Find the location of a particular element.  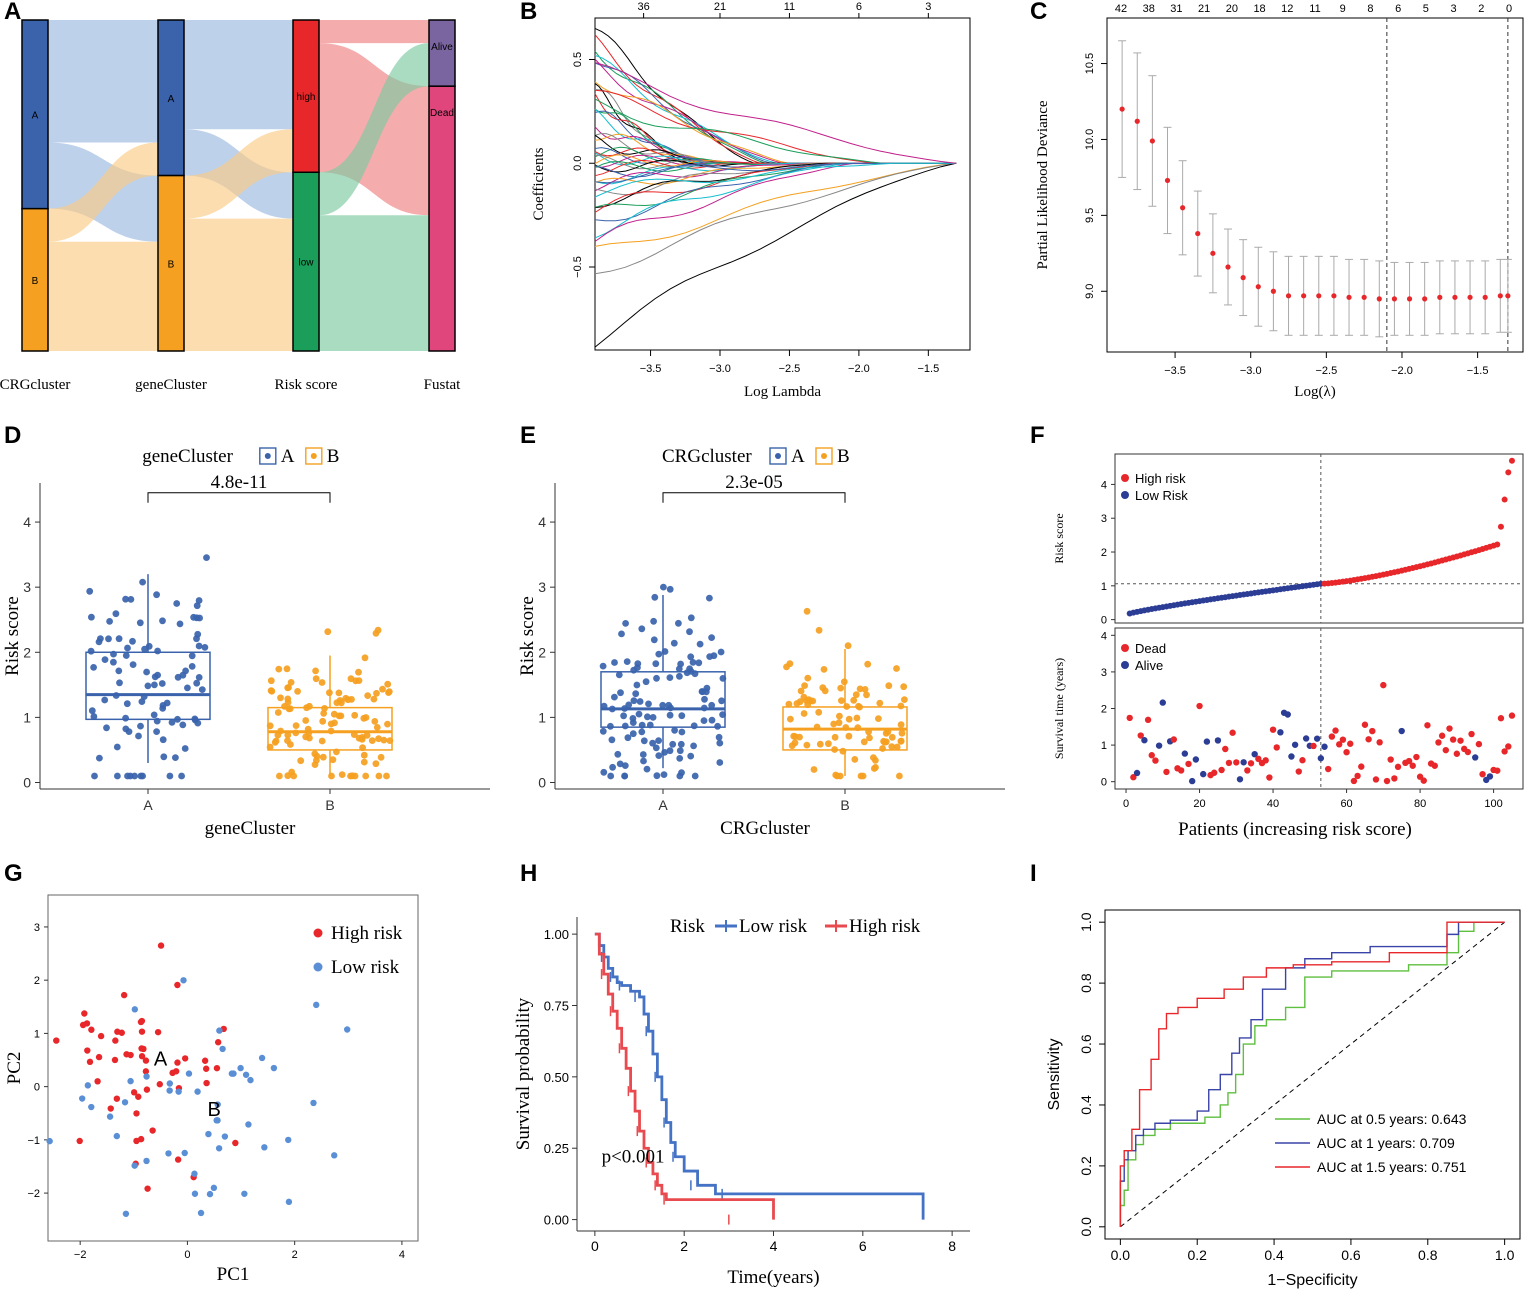

x-tick-label: 40 is located at coordinates (1273, 804).